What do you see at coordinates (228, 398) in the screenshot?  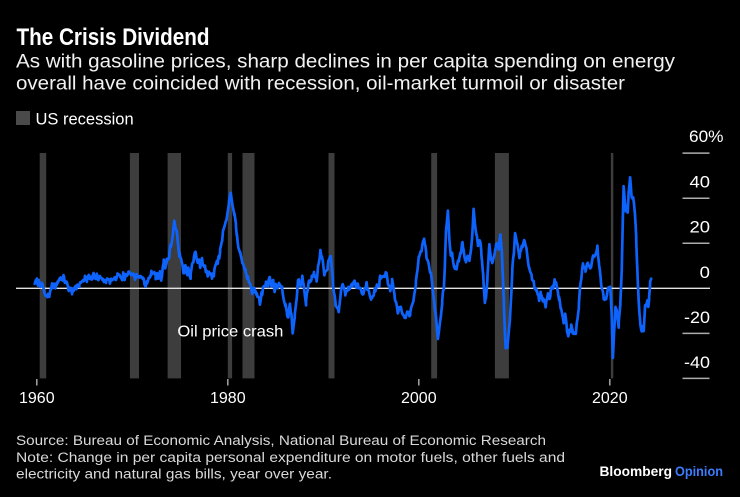 I see `svg-text: 1980` at bounding box center [228, 398].